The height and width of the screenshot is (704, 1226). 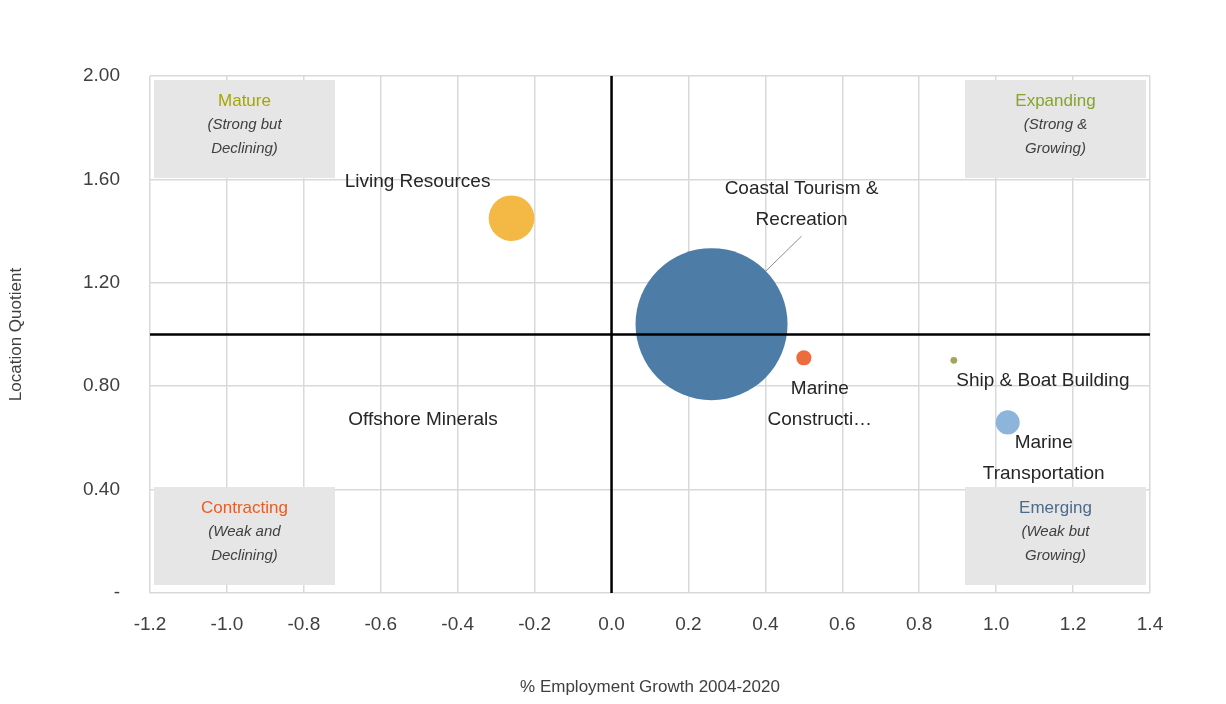 What do you see at coordinates (417, 181) in the screenshot?
I see `series-label: Living Resources` at bounding box center [417, 181].